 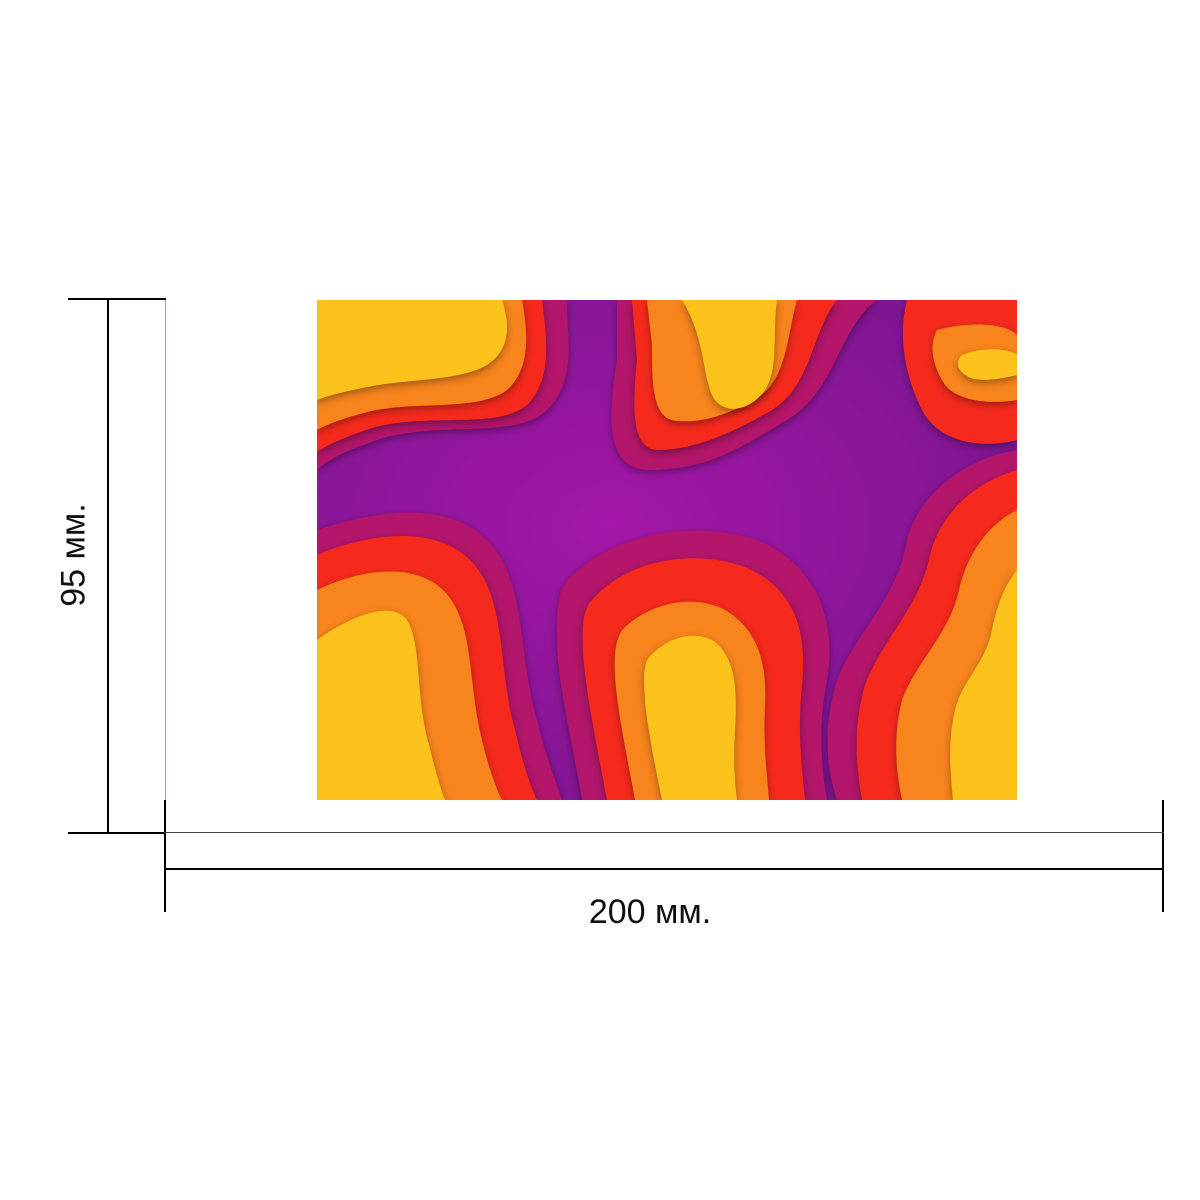 What do you see at coordinates (664, 869) in the screenshot?
I see `width-dimension-line` at bounding box center [664, 869].